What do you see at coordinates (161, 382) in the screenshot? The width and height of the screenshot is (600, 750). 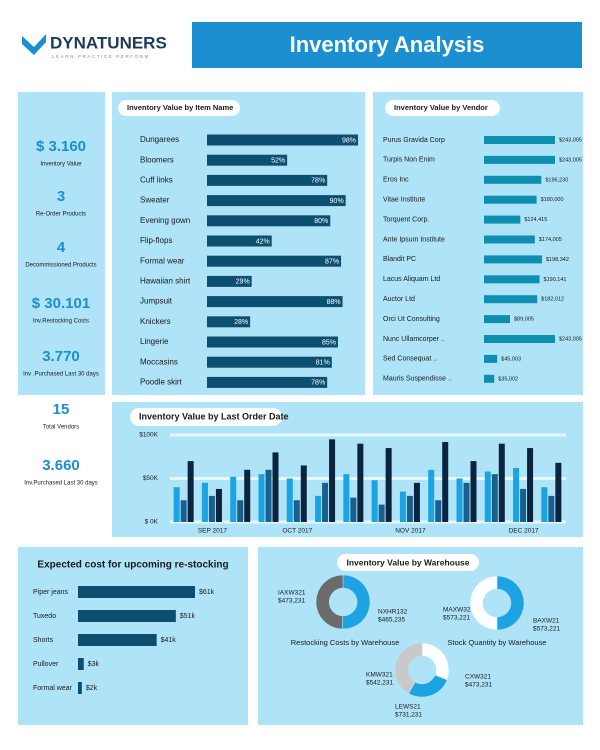 I see `category-label: Poodle skirt` at bounding box center [161, 382].